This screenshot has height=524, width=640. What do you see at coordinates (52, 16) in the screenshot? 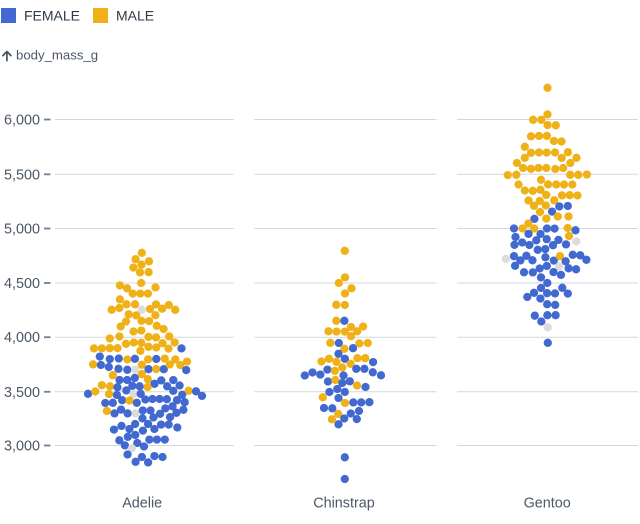
I see `svg-text: FEMALE` at bounding box center [52, 16].